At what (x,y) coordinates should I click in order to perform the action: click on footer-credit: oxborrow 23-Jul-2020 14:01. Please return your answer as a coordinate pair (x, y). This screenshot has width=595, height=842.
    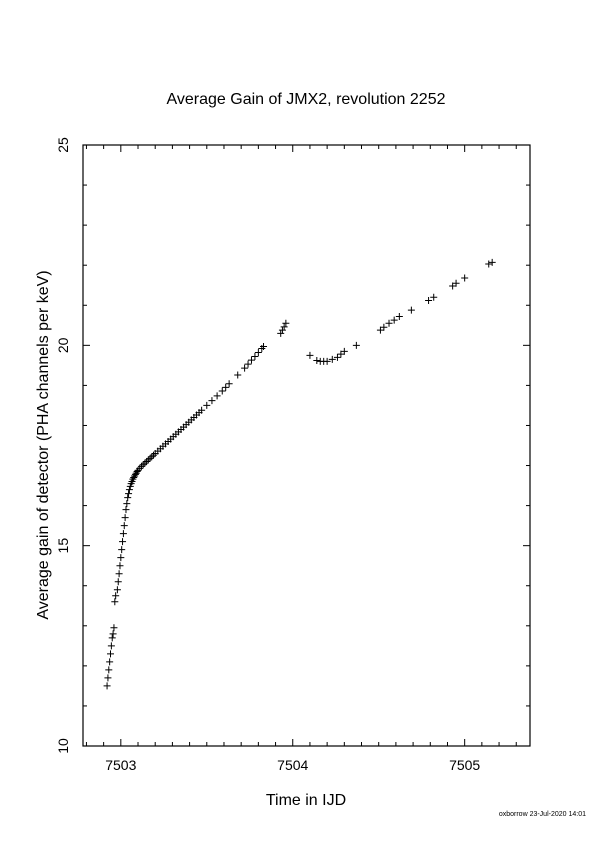
    Looking at the image, I should click on (542, 814).